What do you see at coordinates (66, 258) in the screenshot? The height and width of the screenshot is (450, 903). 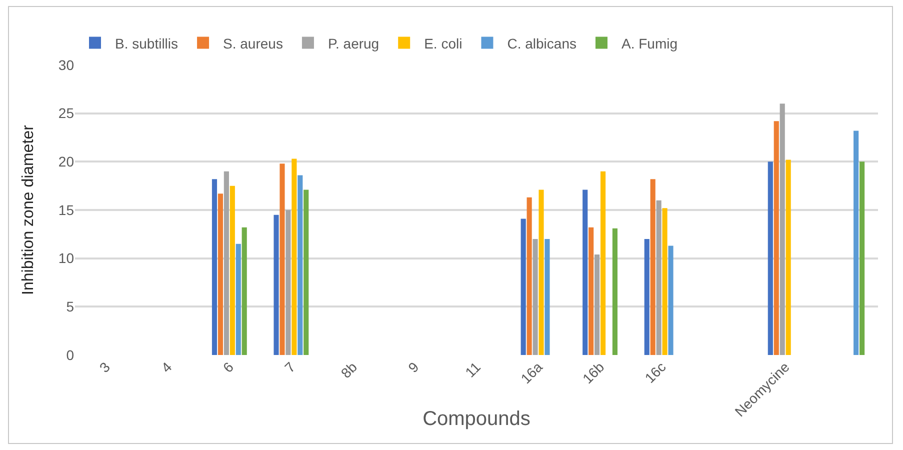 I see `y-tick-label: 10` at bounding box center [66, 258].